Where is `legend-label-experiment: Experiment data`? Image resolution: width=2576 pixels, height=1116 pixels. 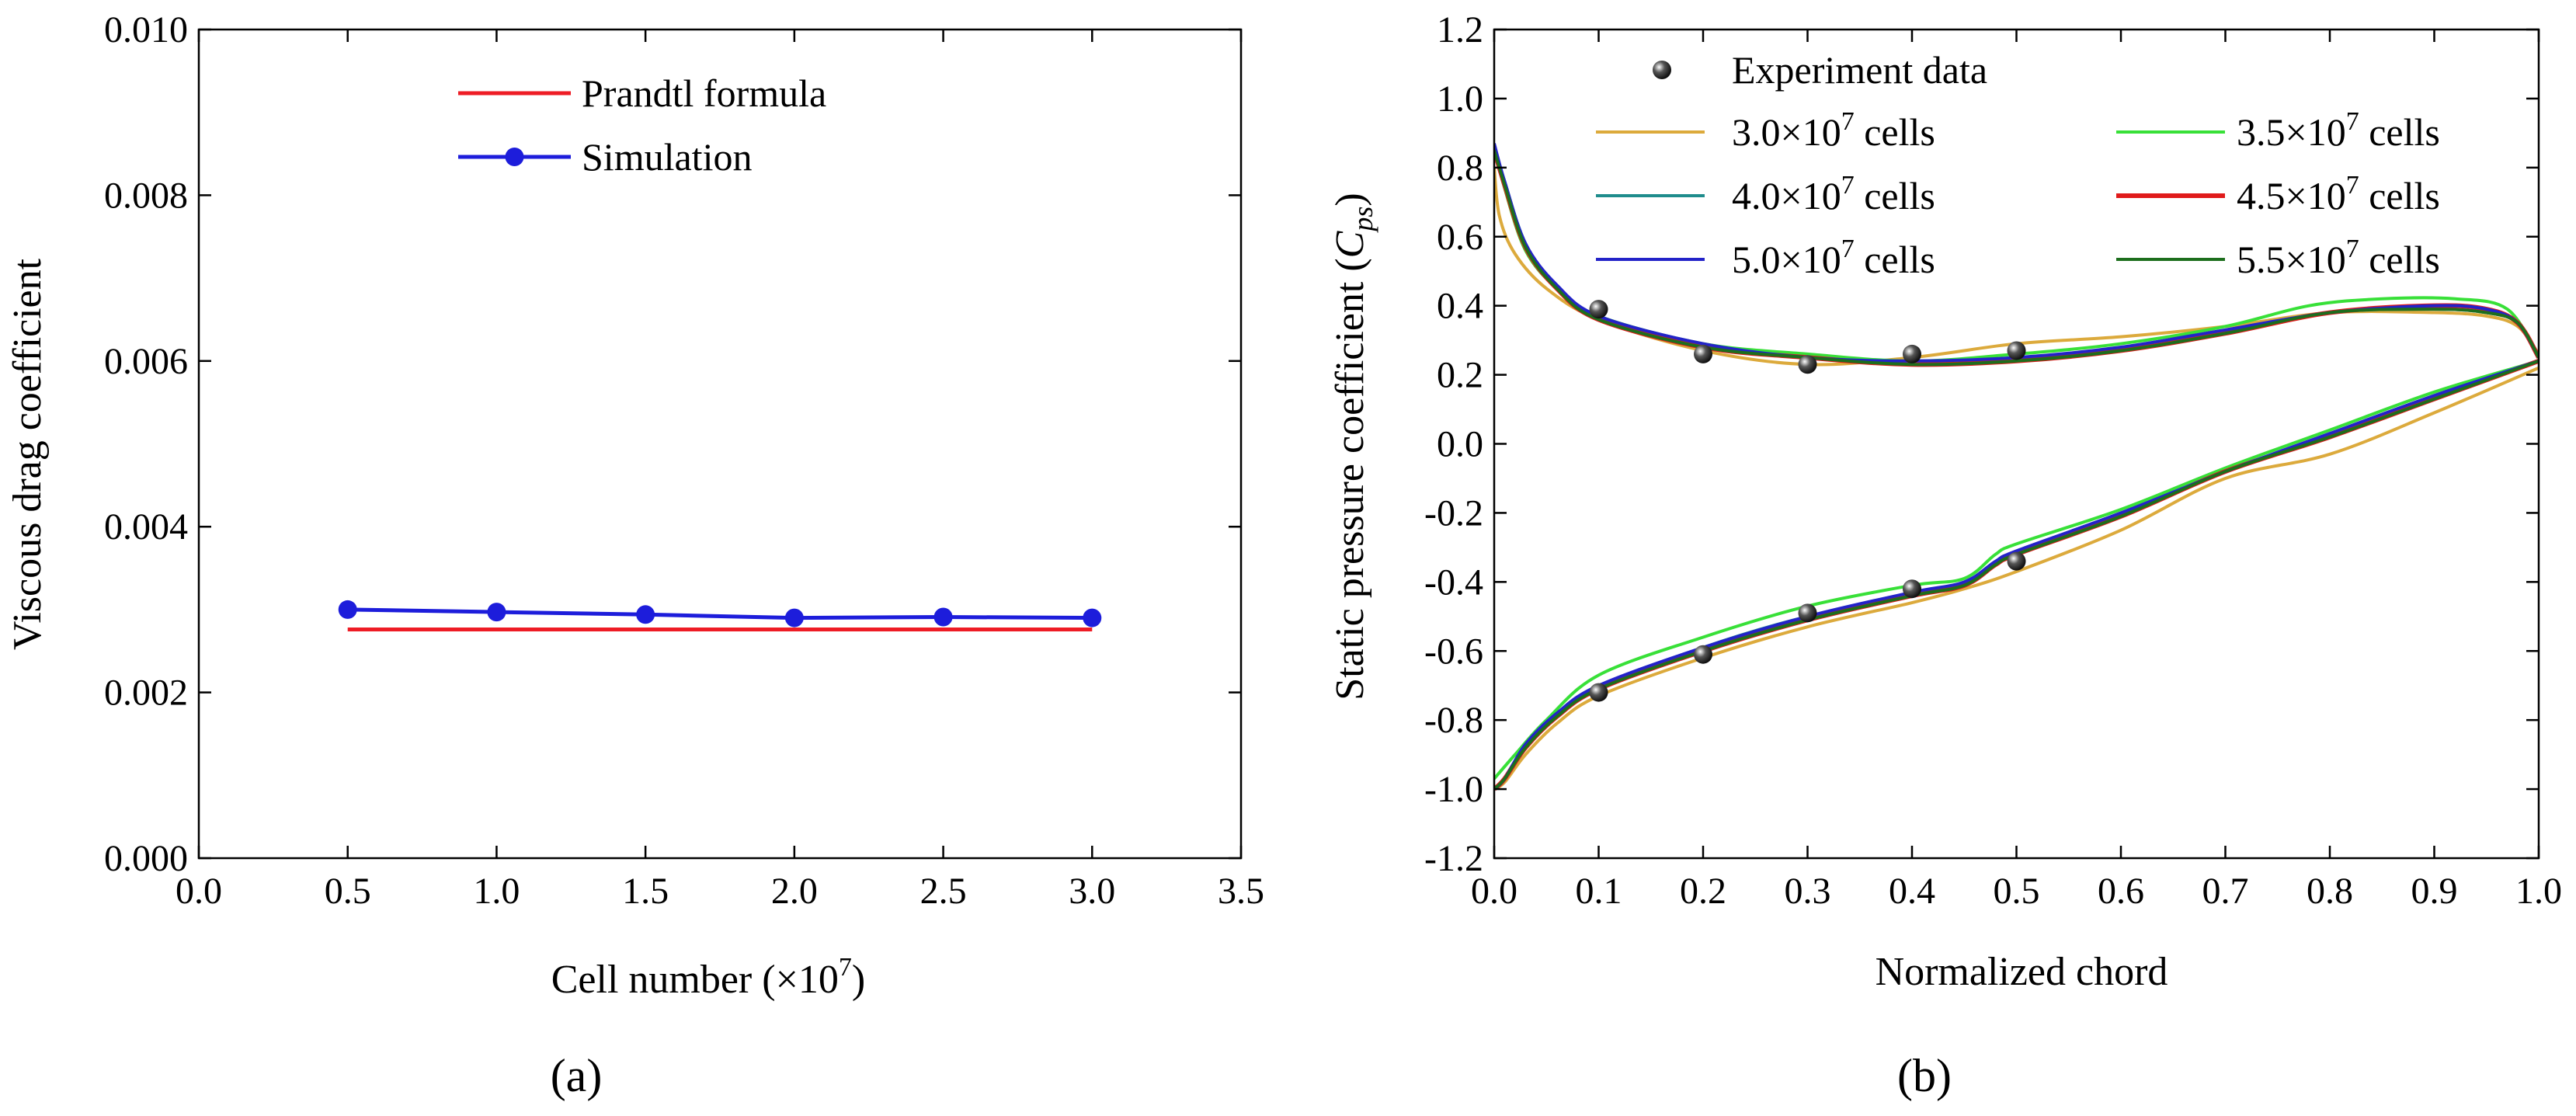 legend-label-experiment: Experiment data is located at coordinates (1859, 70).